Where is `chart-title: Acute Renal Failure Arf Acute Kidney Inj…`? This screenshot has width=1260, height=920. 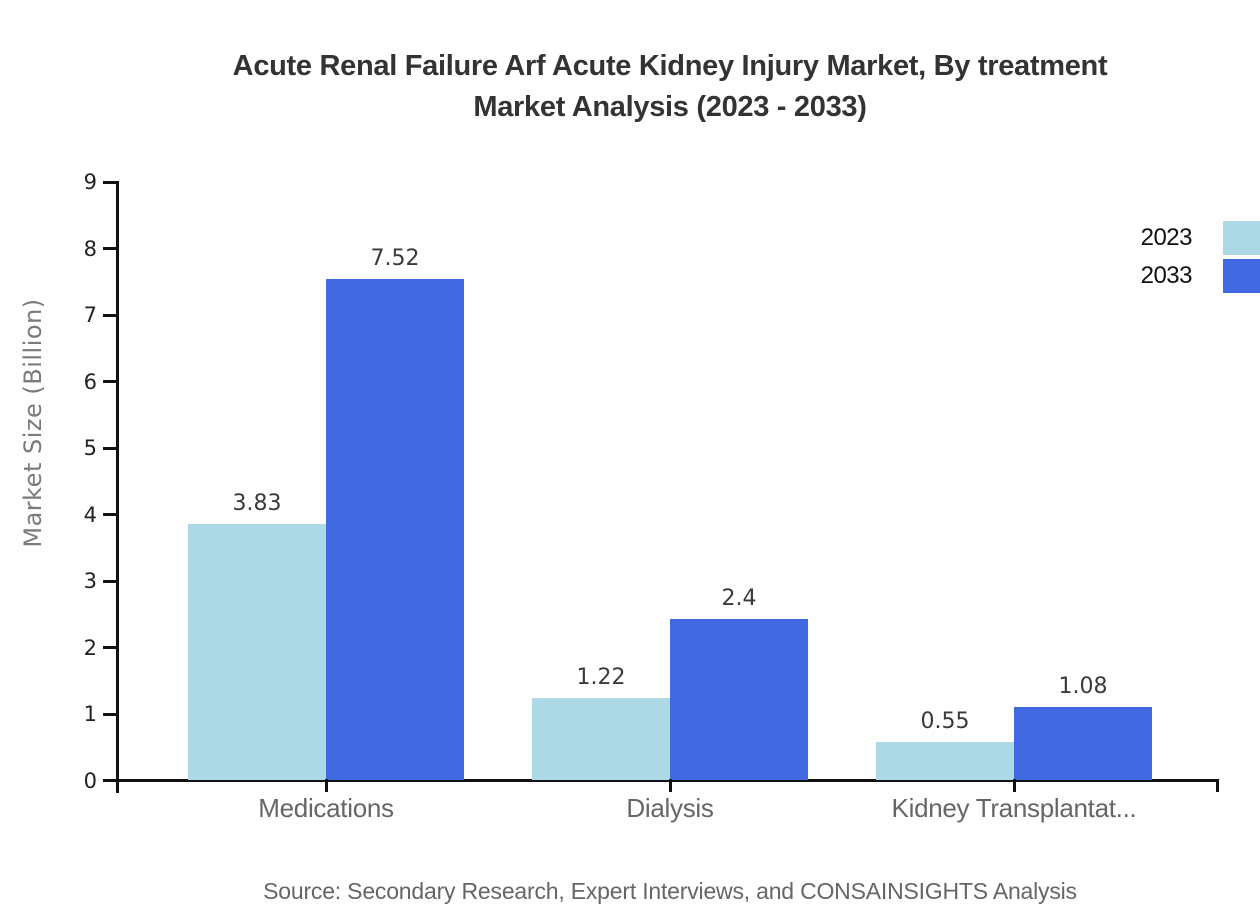
chart-title: Acute Renal Failure Arf Acute Kidney Inj… is located at coordinates (650, 87).